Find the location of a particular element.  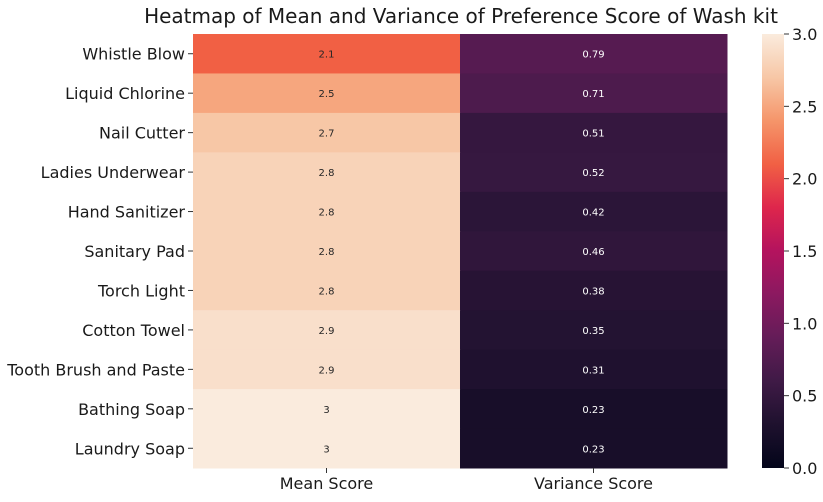

colorbar-tick-label: 0.0 is located at coordinates (804, 468).